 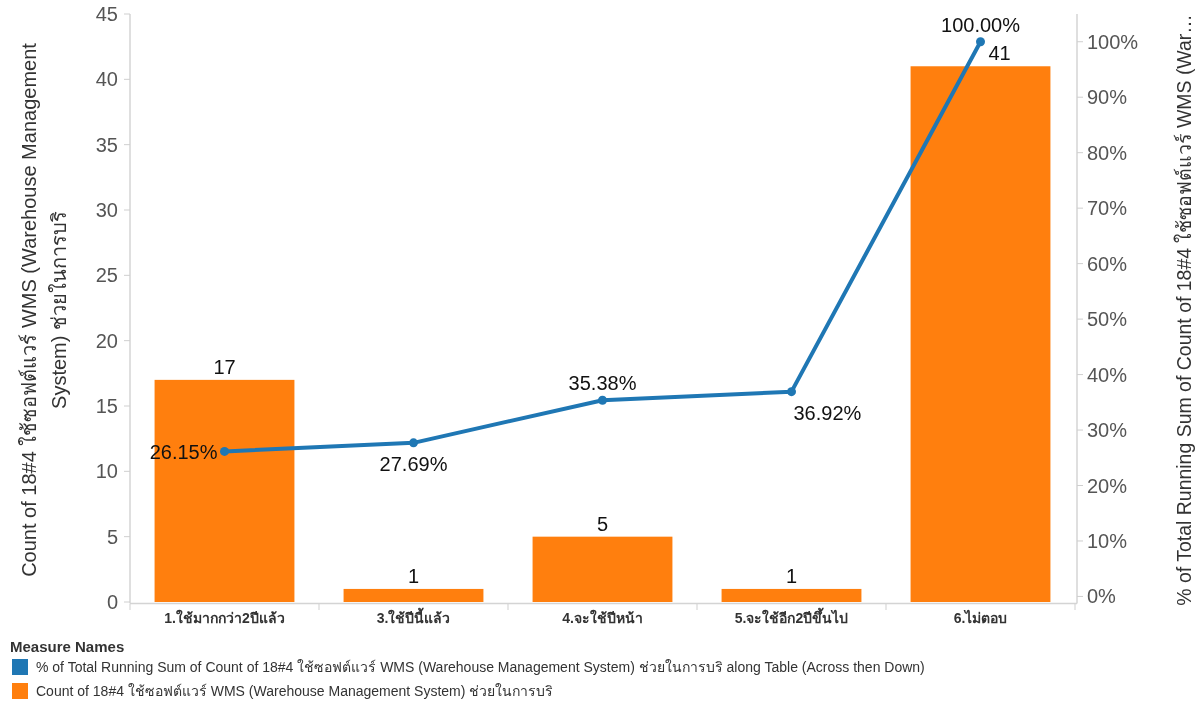 What do you see at coordinates (1113, 41) in the screenshot?
I see `y2-tick-label: 100%` at bounding box center [1113, 41].